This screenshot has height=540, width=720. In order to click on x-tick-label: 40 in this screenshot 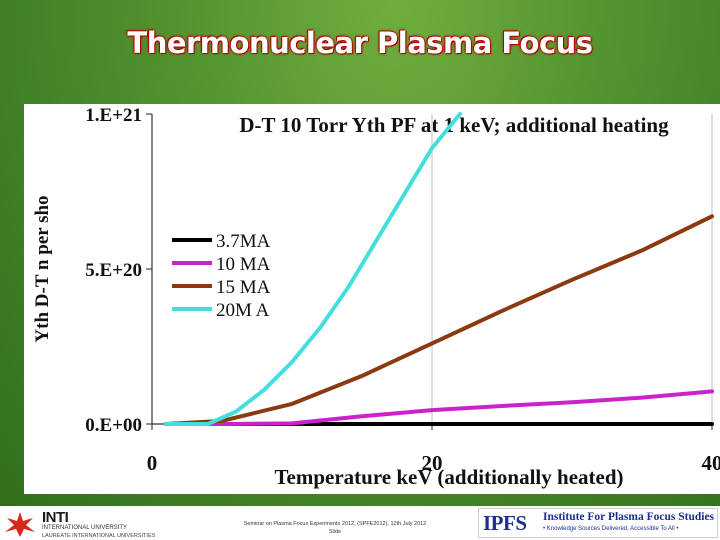, I will do `click(711, 463)`.